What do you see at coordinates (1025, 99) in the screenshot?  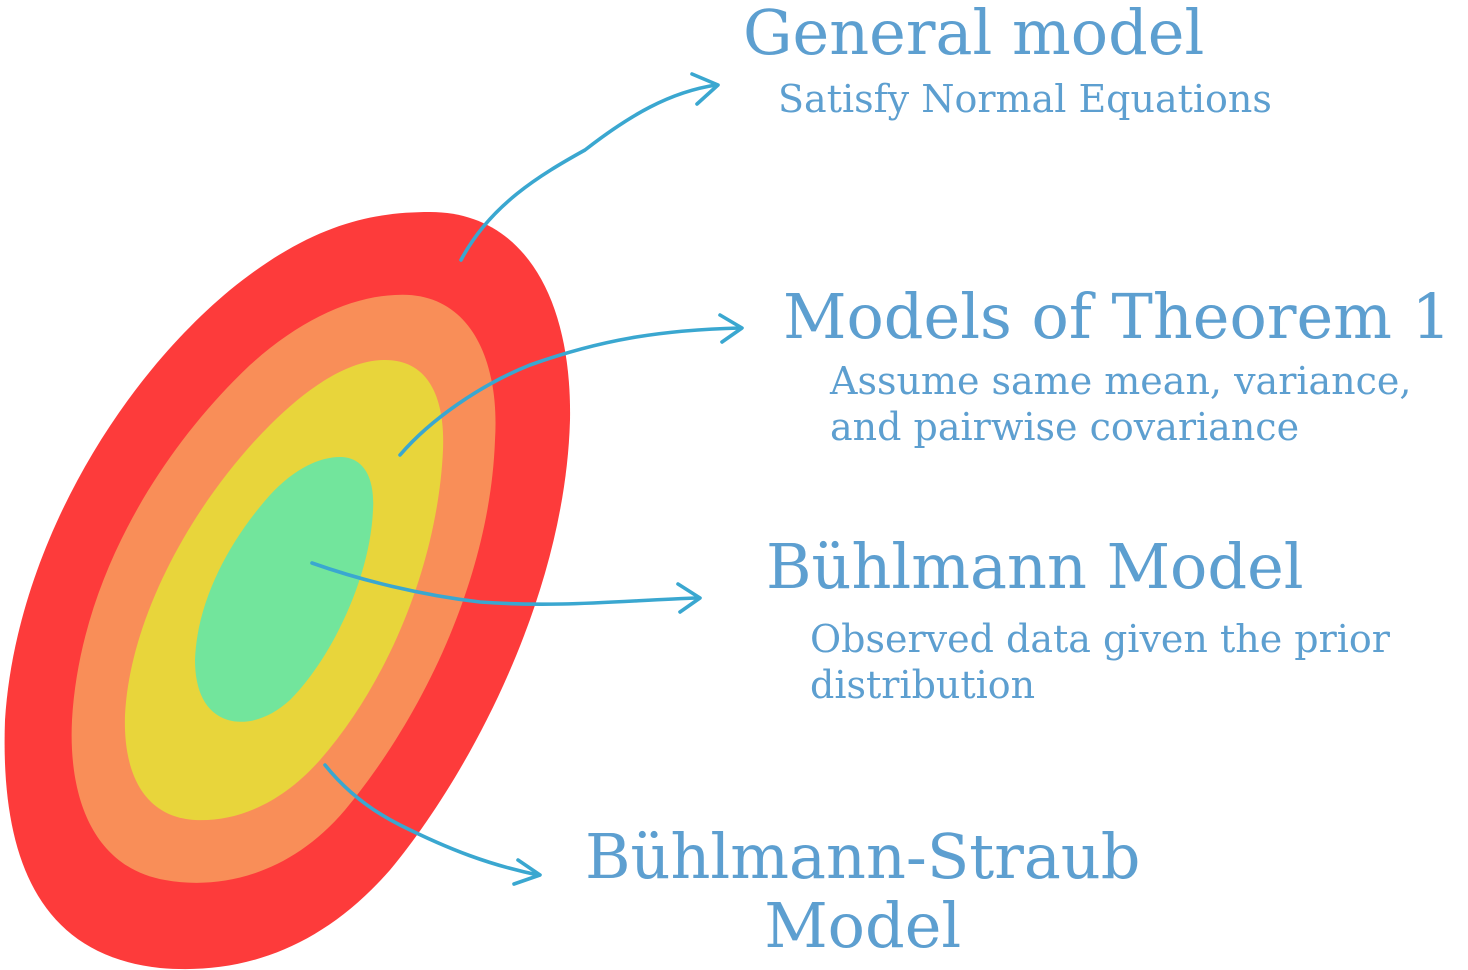 I see `general-model-description: Satisfy Normal Equations` at bounding box center [1025, 99].